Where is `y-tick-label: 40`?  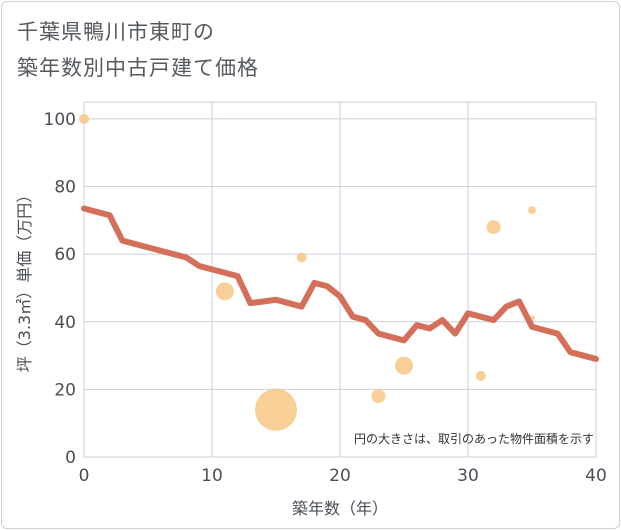
y-tick-label: 40 is located at coordinates (65, 323).